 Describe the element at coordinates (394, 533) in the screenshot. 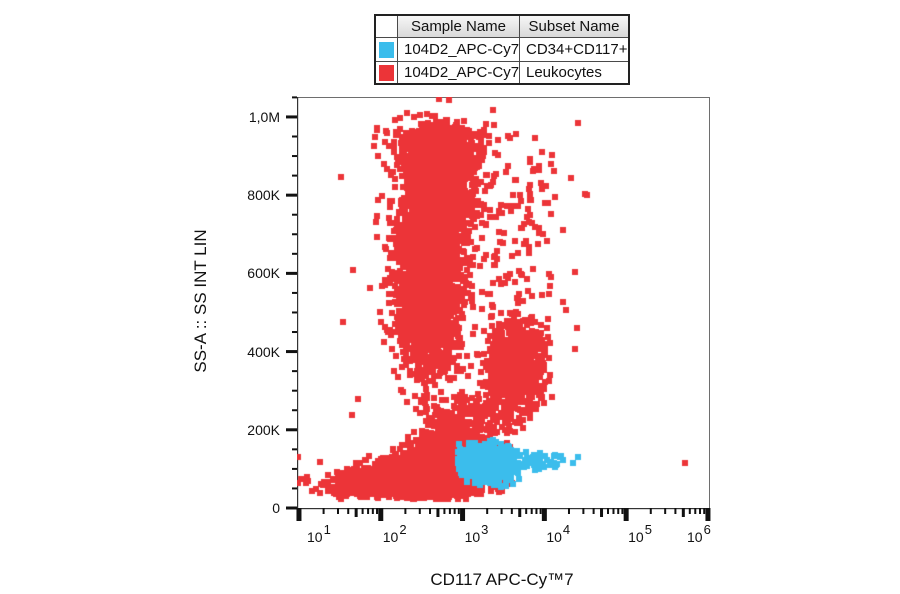

I see `x-tick-label: 10²` at that location.